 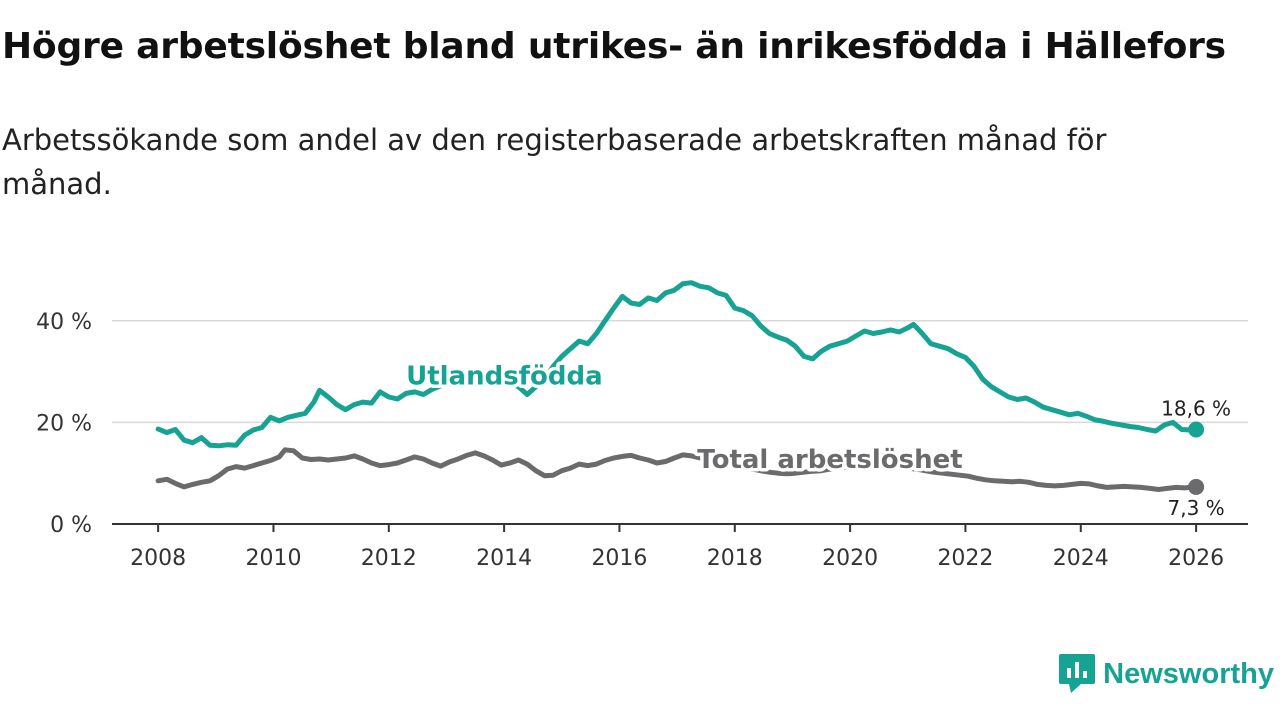 I want to click on newsworthy-logo: Newsworthy, so click(x=1166, y=674).